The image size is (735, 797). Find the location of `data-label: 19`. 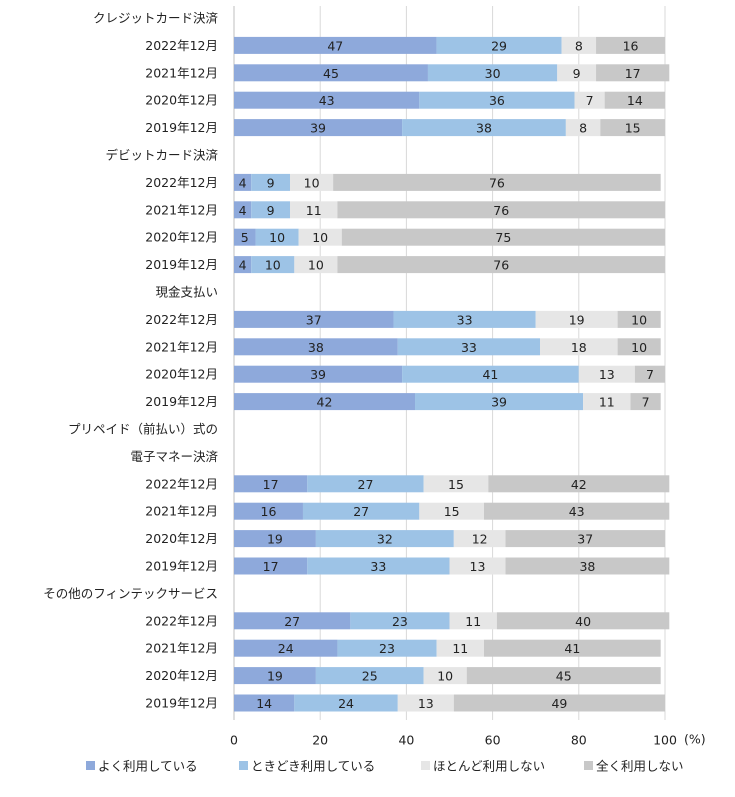

data-label: 19 is located at coordinates (577, 319).